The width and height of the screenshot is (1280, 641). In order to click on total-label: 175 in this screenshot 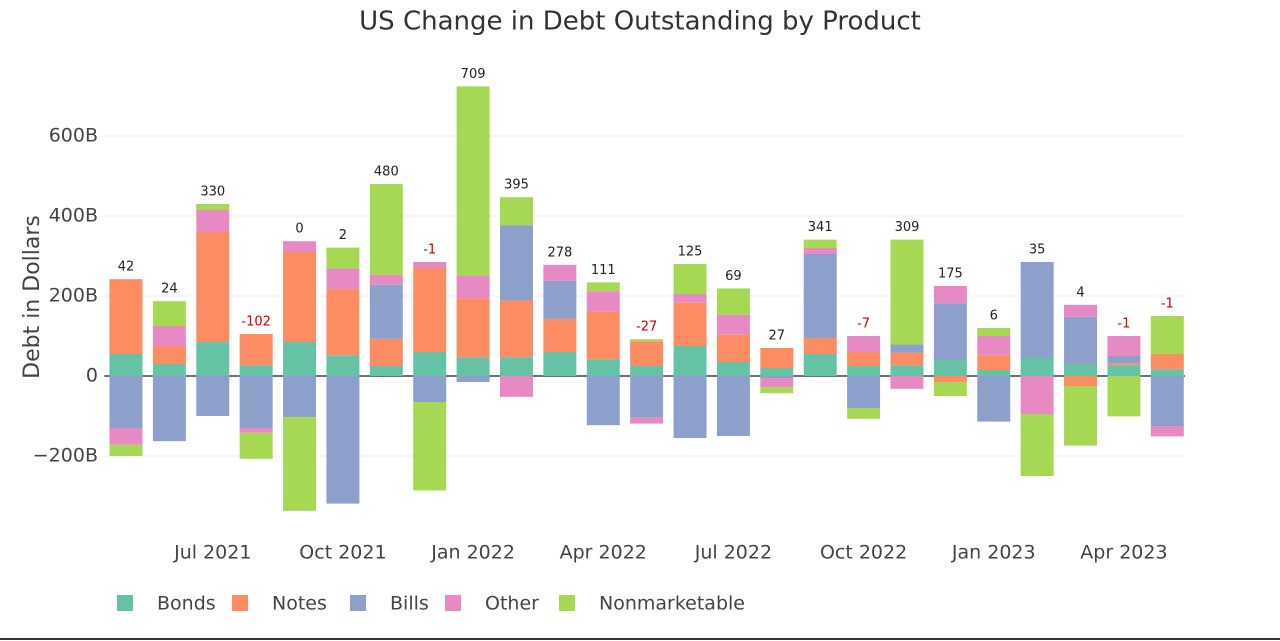, I will do `click(950, 274)`.